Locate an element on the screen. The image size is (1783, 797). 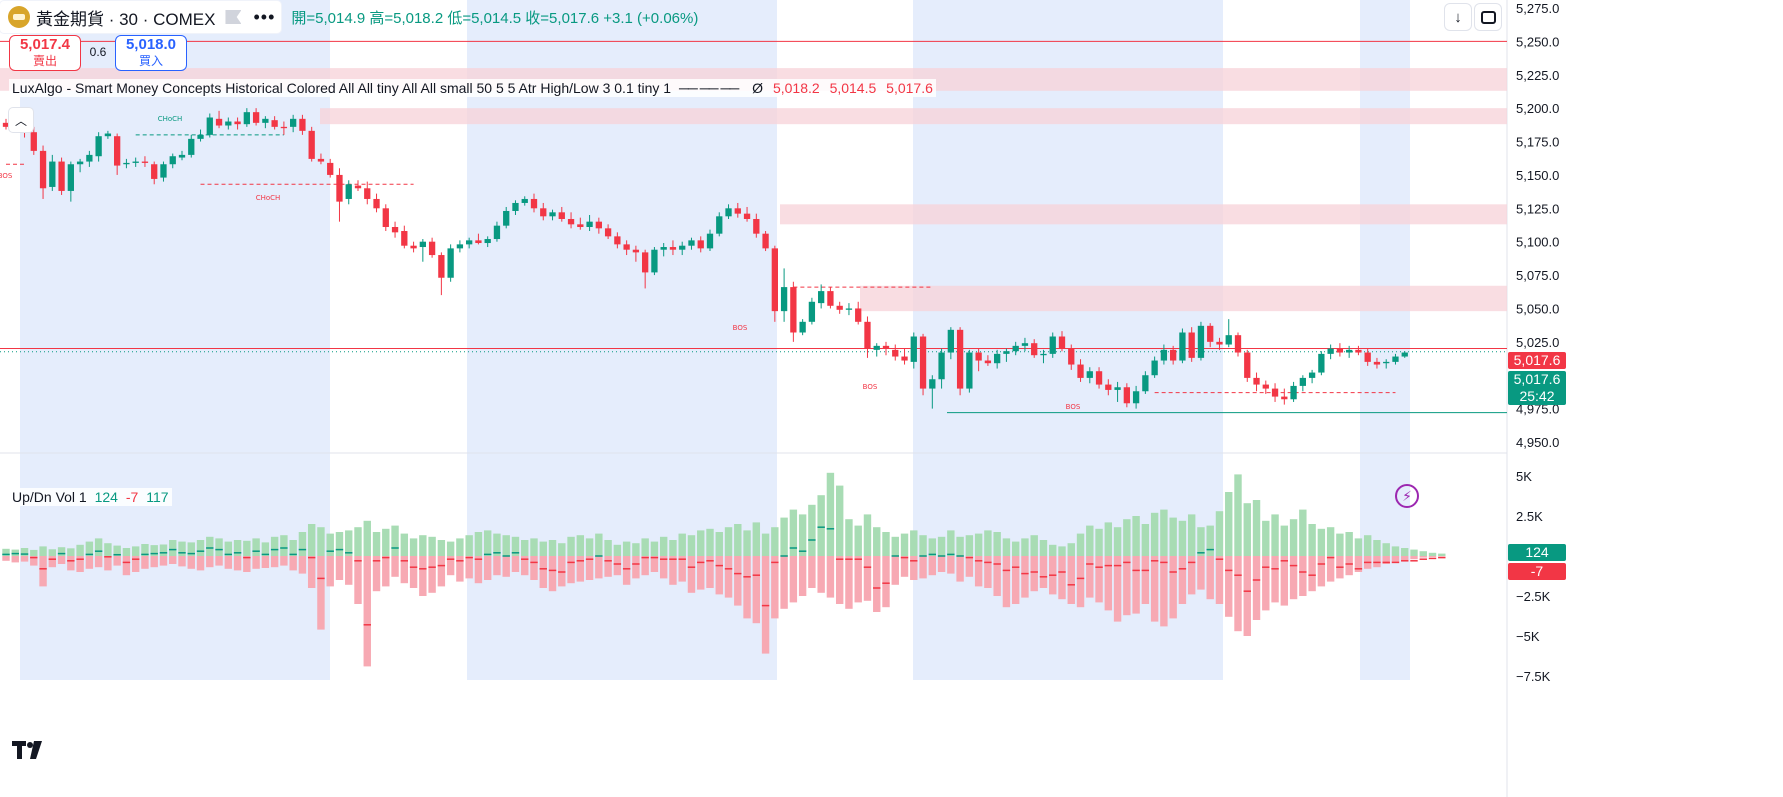
arrow-down-button: ↓ is located at coordinates (1458, 17).